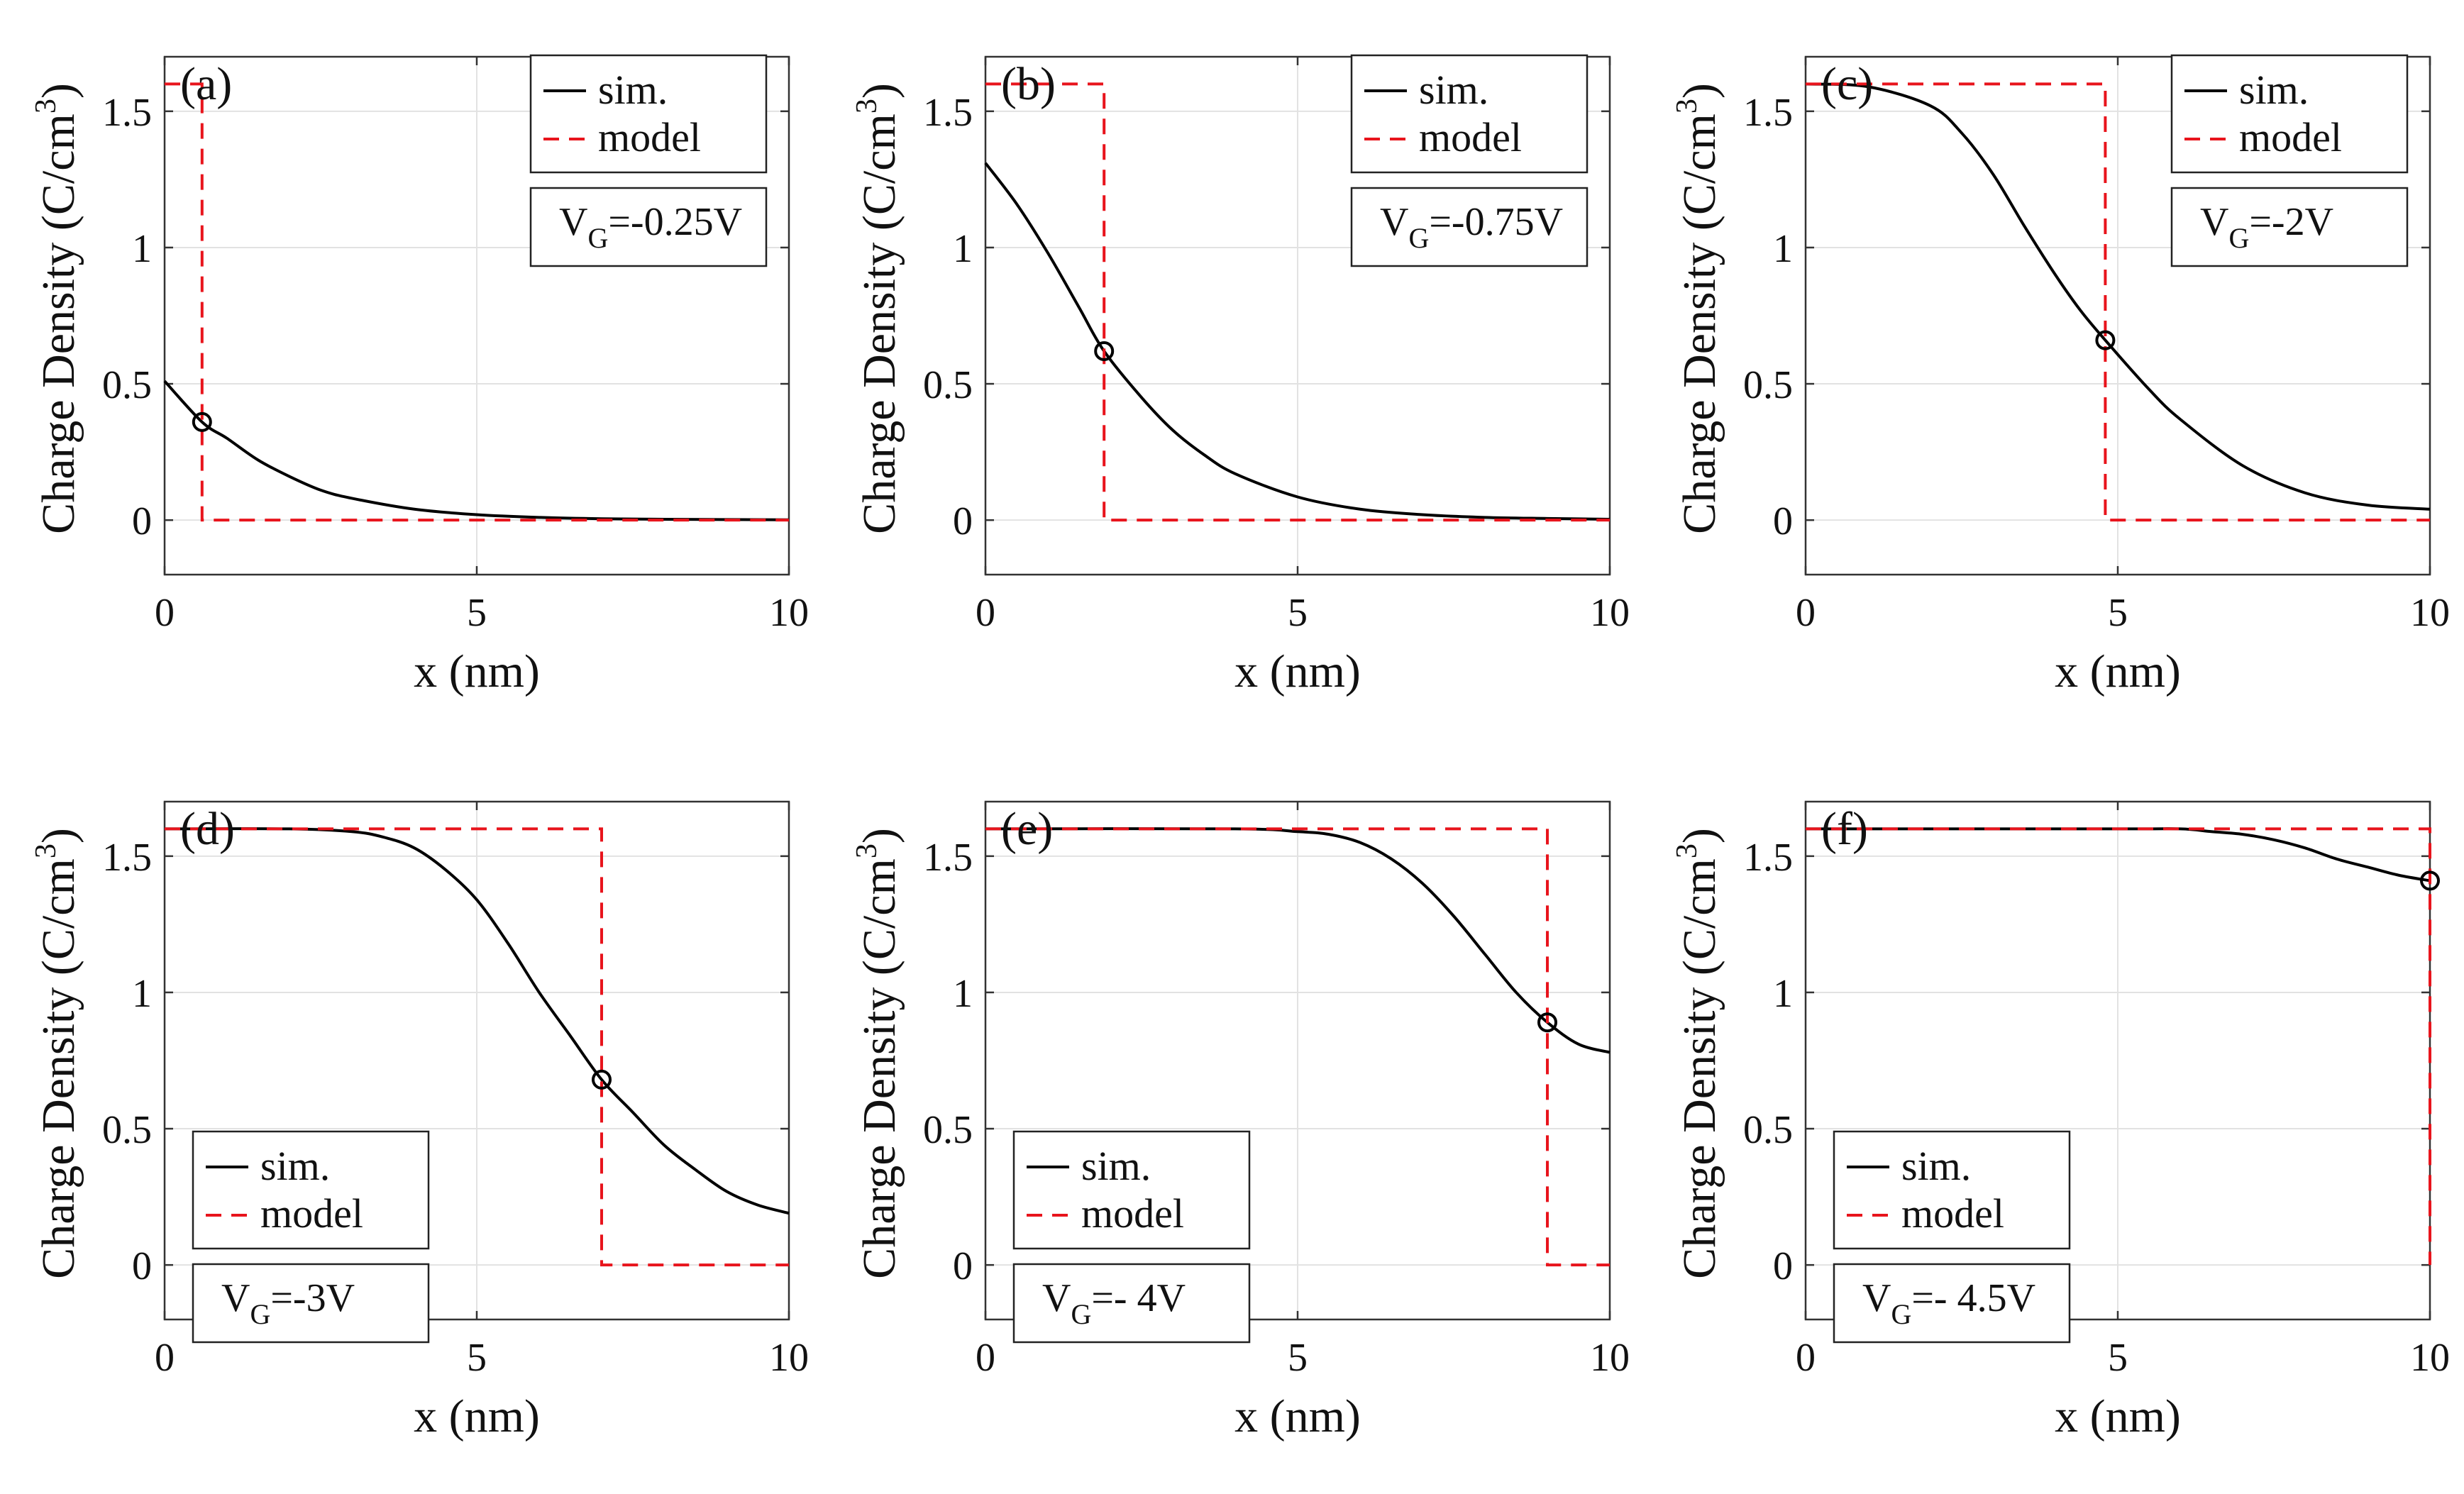 The image size is (2464, 1494). Describe the element at coordinates (1845, 829) in the screenshot. I see `panel-label: (f)` at that location.